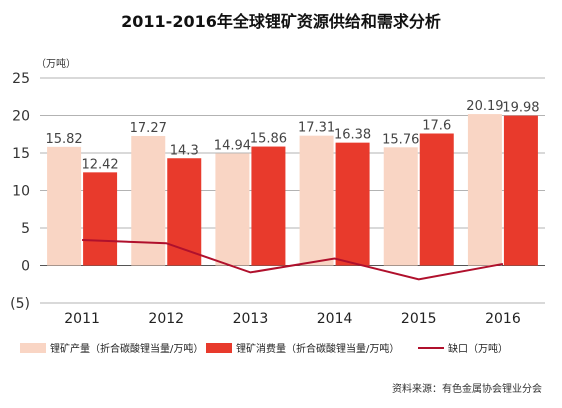 The height and width of the screenshot is (408, 562). Describe the element at coordinates (99, 164) in the screenshot. I see `data-label-consumption: 12.42` at that location.